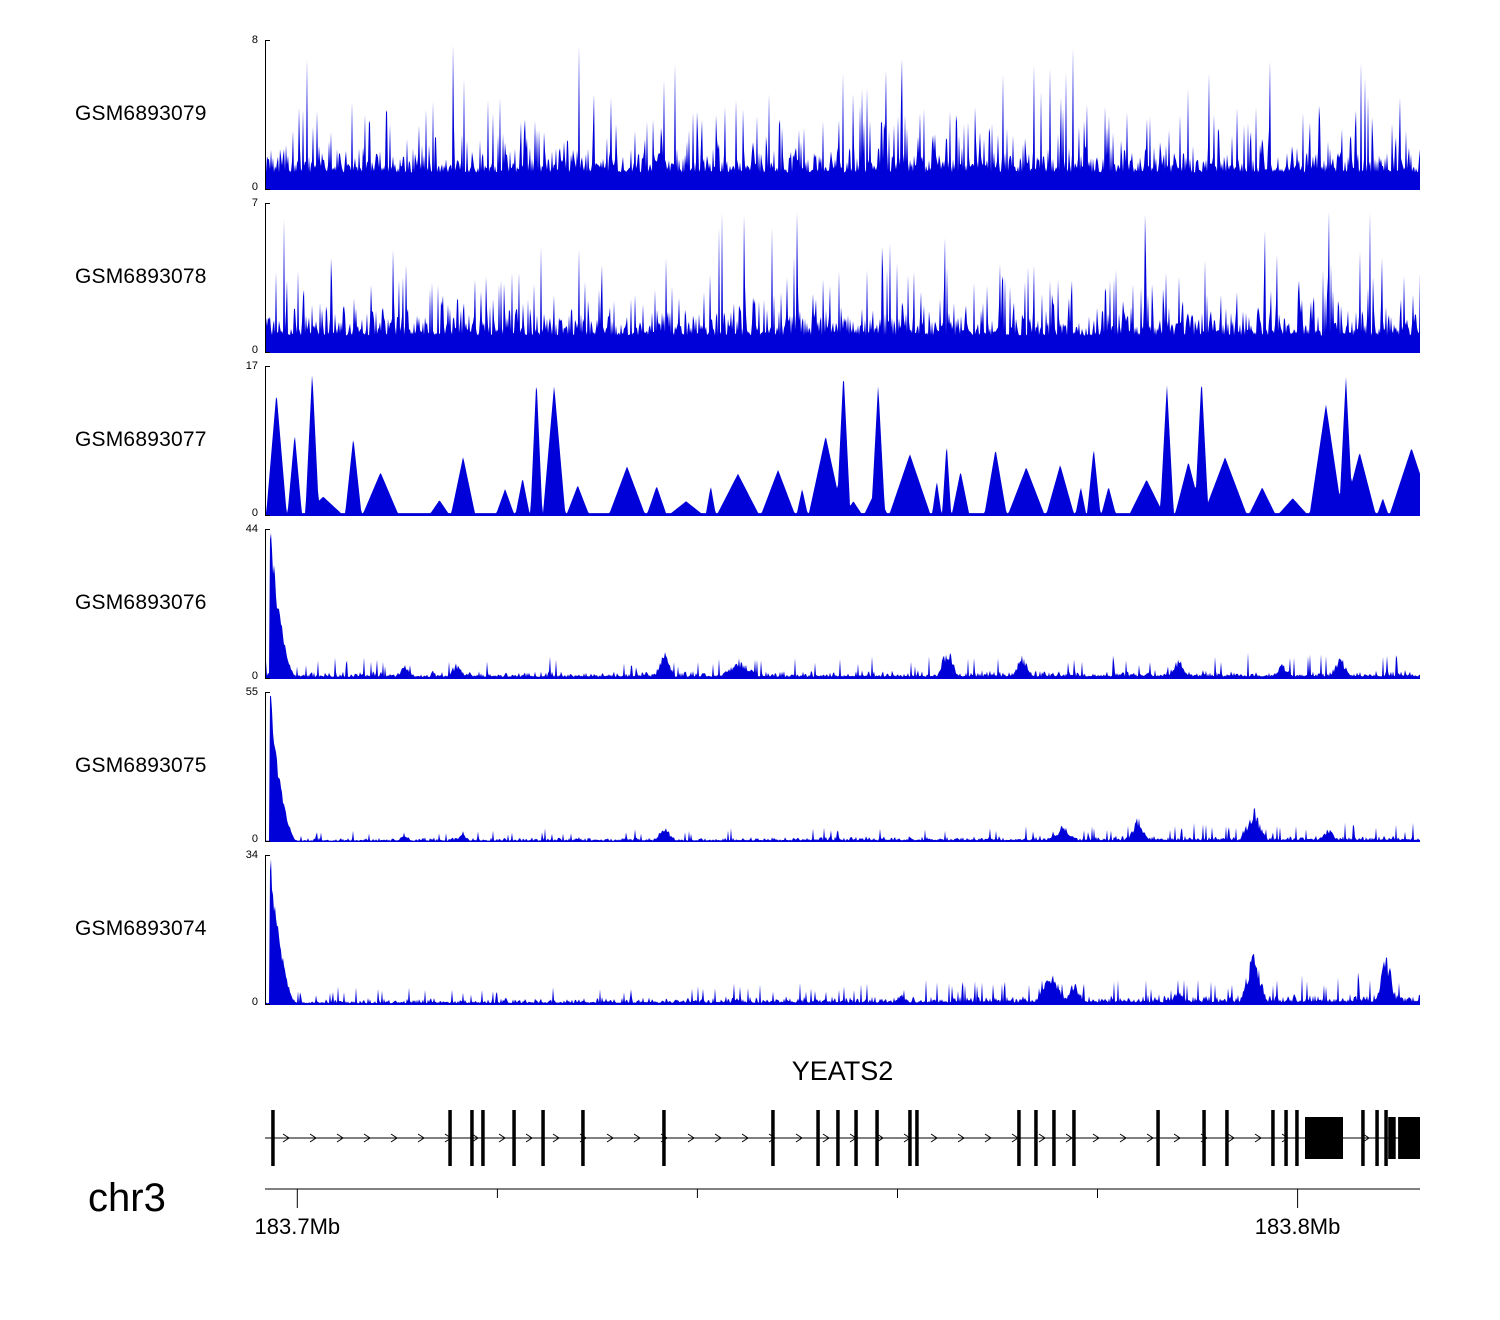 Image resolution: width=1500 pixels, height=1320 pixels. What do you see at coordinates (1297, 1226) in the screenshot?
I see `ruler-coordinate-label: 183.8Mb` at bounding box center [1297, 1226].